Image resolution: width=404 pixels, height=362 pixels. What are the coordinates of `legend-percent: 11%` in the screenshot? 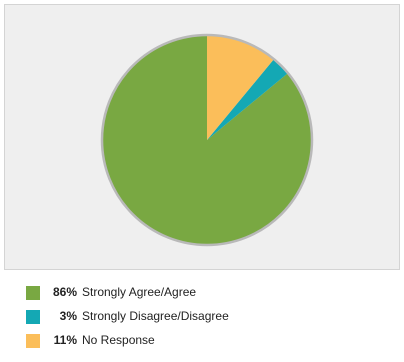 It's located at (65, 340).